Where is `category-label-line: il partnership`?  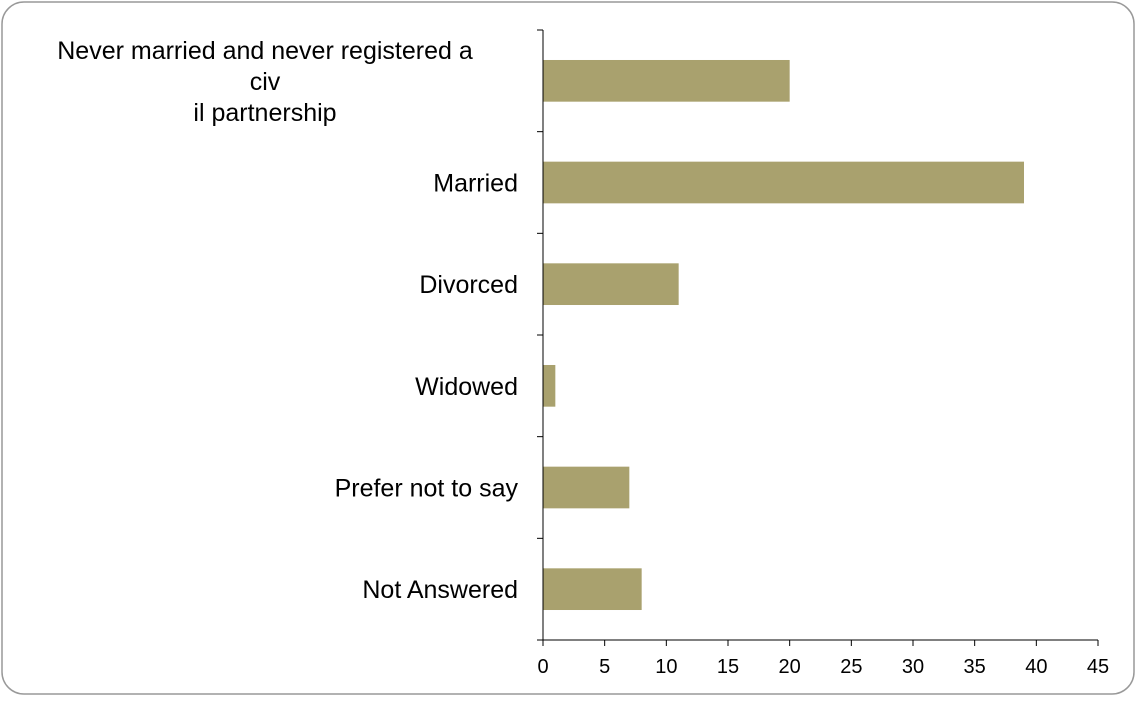
category-label-line: il partnership is located at coordinates (264, 113).